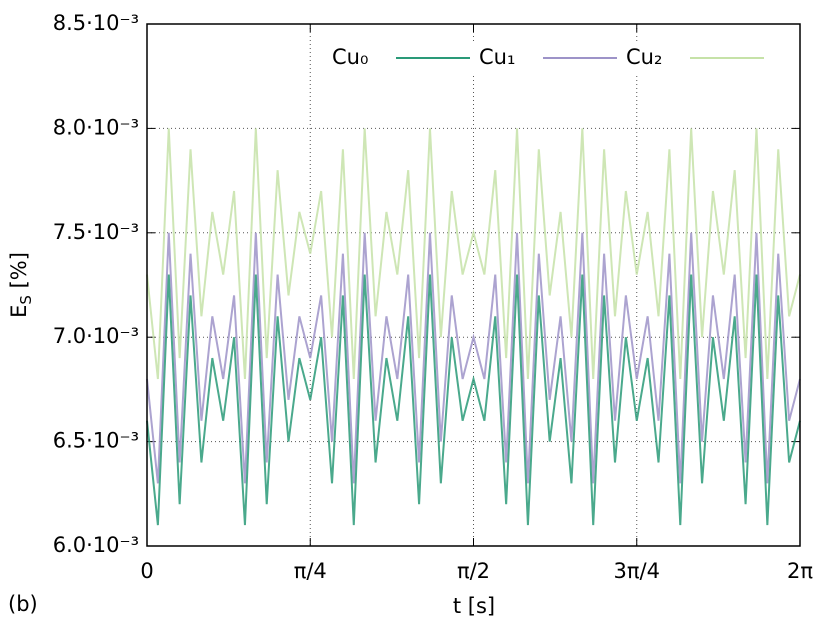  What do you see at coordinates (96, 441) in the screenshot?
I see `y-tick-label: 6.5·10⁻³` at bounding box center [96, 441].